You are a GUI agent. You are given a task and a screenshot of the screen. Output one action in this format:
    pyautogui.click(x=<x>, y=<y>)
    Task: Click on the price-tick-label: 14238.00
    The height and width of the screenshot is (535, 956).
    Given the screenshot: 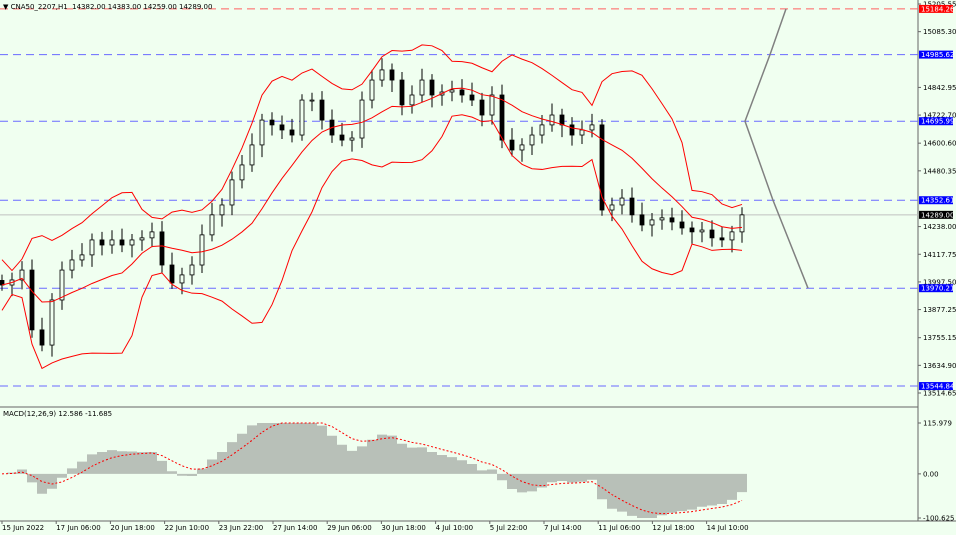 What is the action you would take?
    pyautogui.click(x=939, y=227)
    